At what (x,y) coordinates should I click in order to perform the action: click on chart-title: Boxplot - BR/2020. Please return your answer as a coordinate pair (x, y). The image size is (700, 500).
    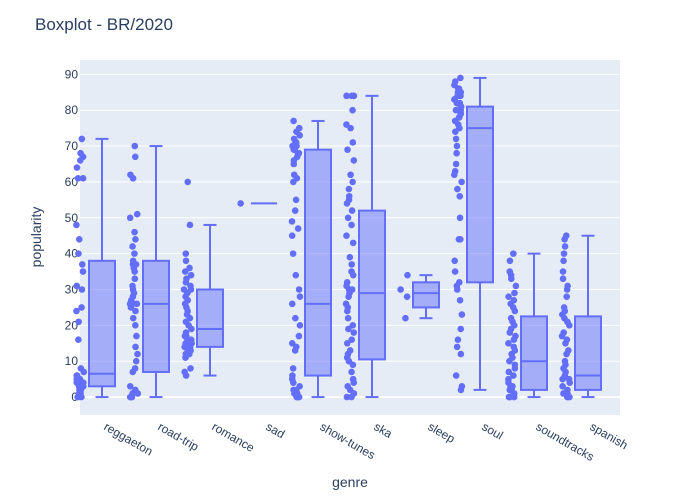
    Looking at the image, I should click on (104, 24).